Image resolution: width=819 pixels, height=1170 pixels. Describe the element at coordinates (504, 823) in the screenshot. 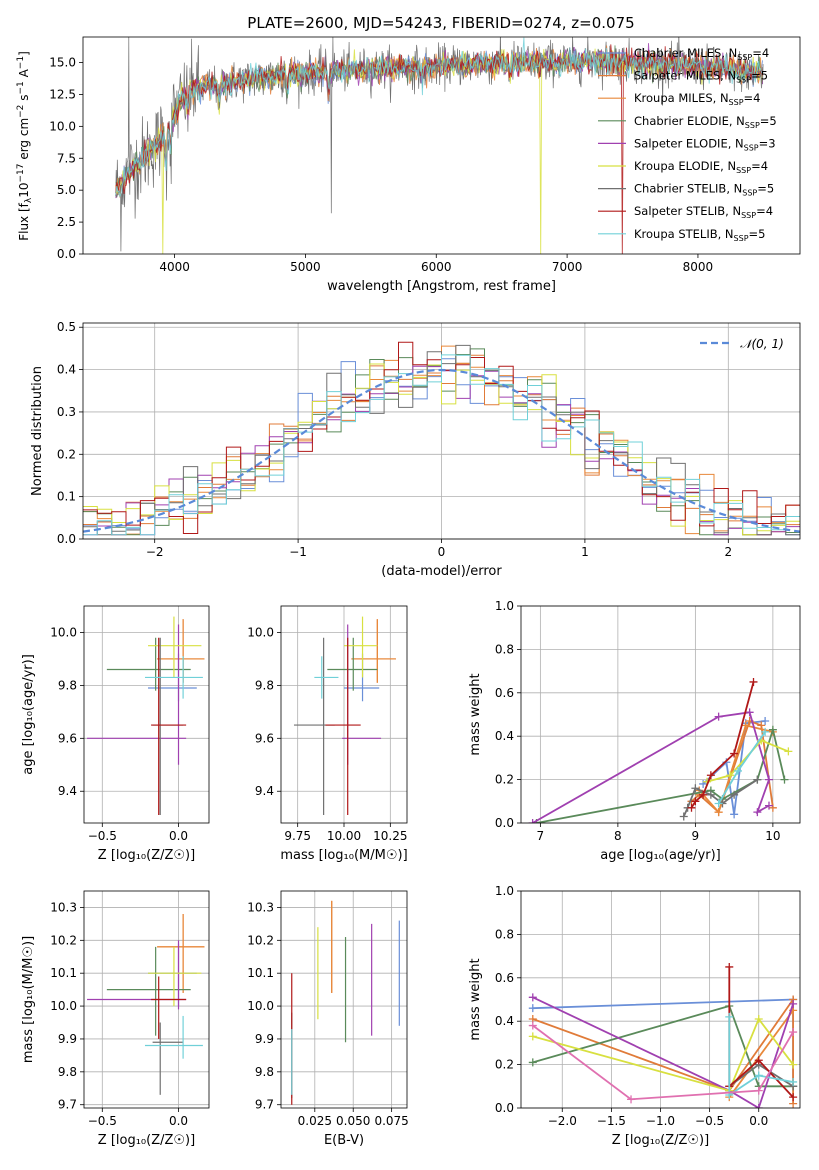

I see `y-tick-label: 0.0` at that location.